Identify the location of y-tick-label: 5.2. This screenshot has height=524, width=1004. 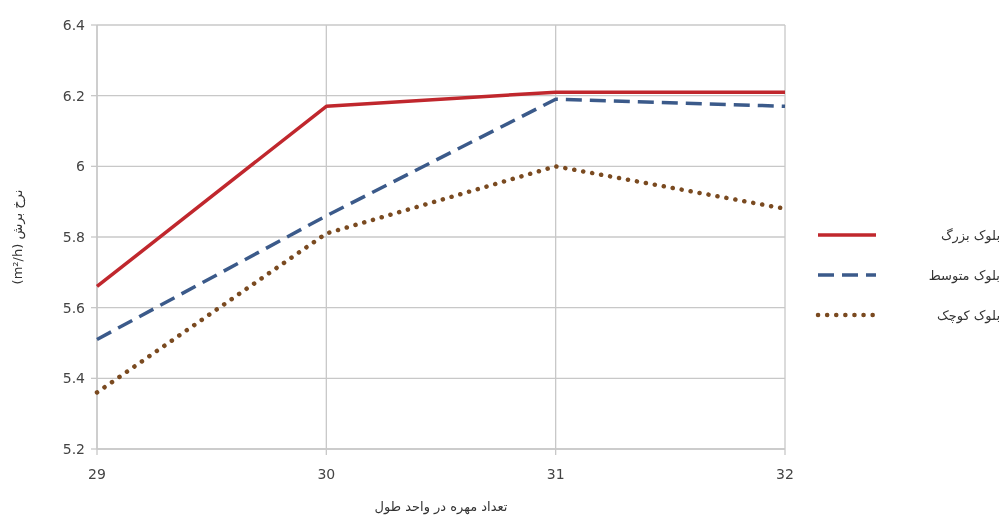
(73, 449).